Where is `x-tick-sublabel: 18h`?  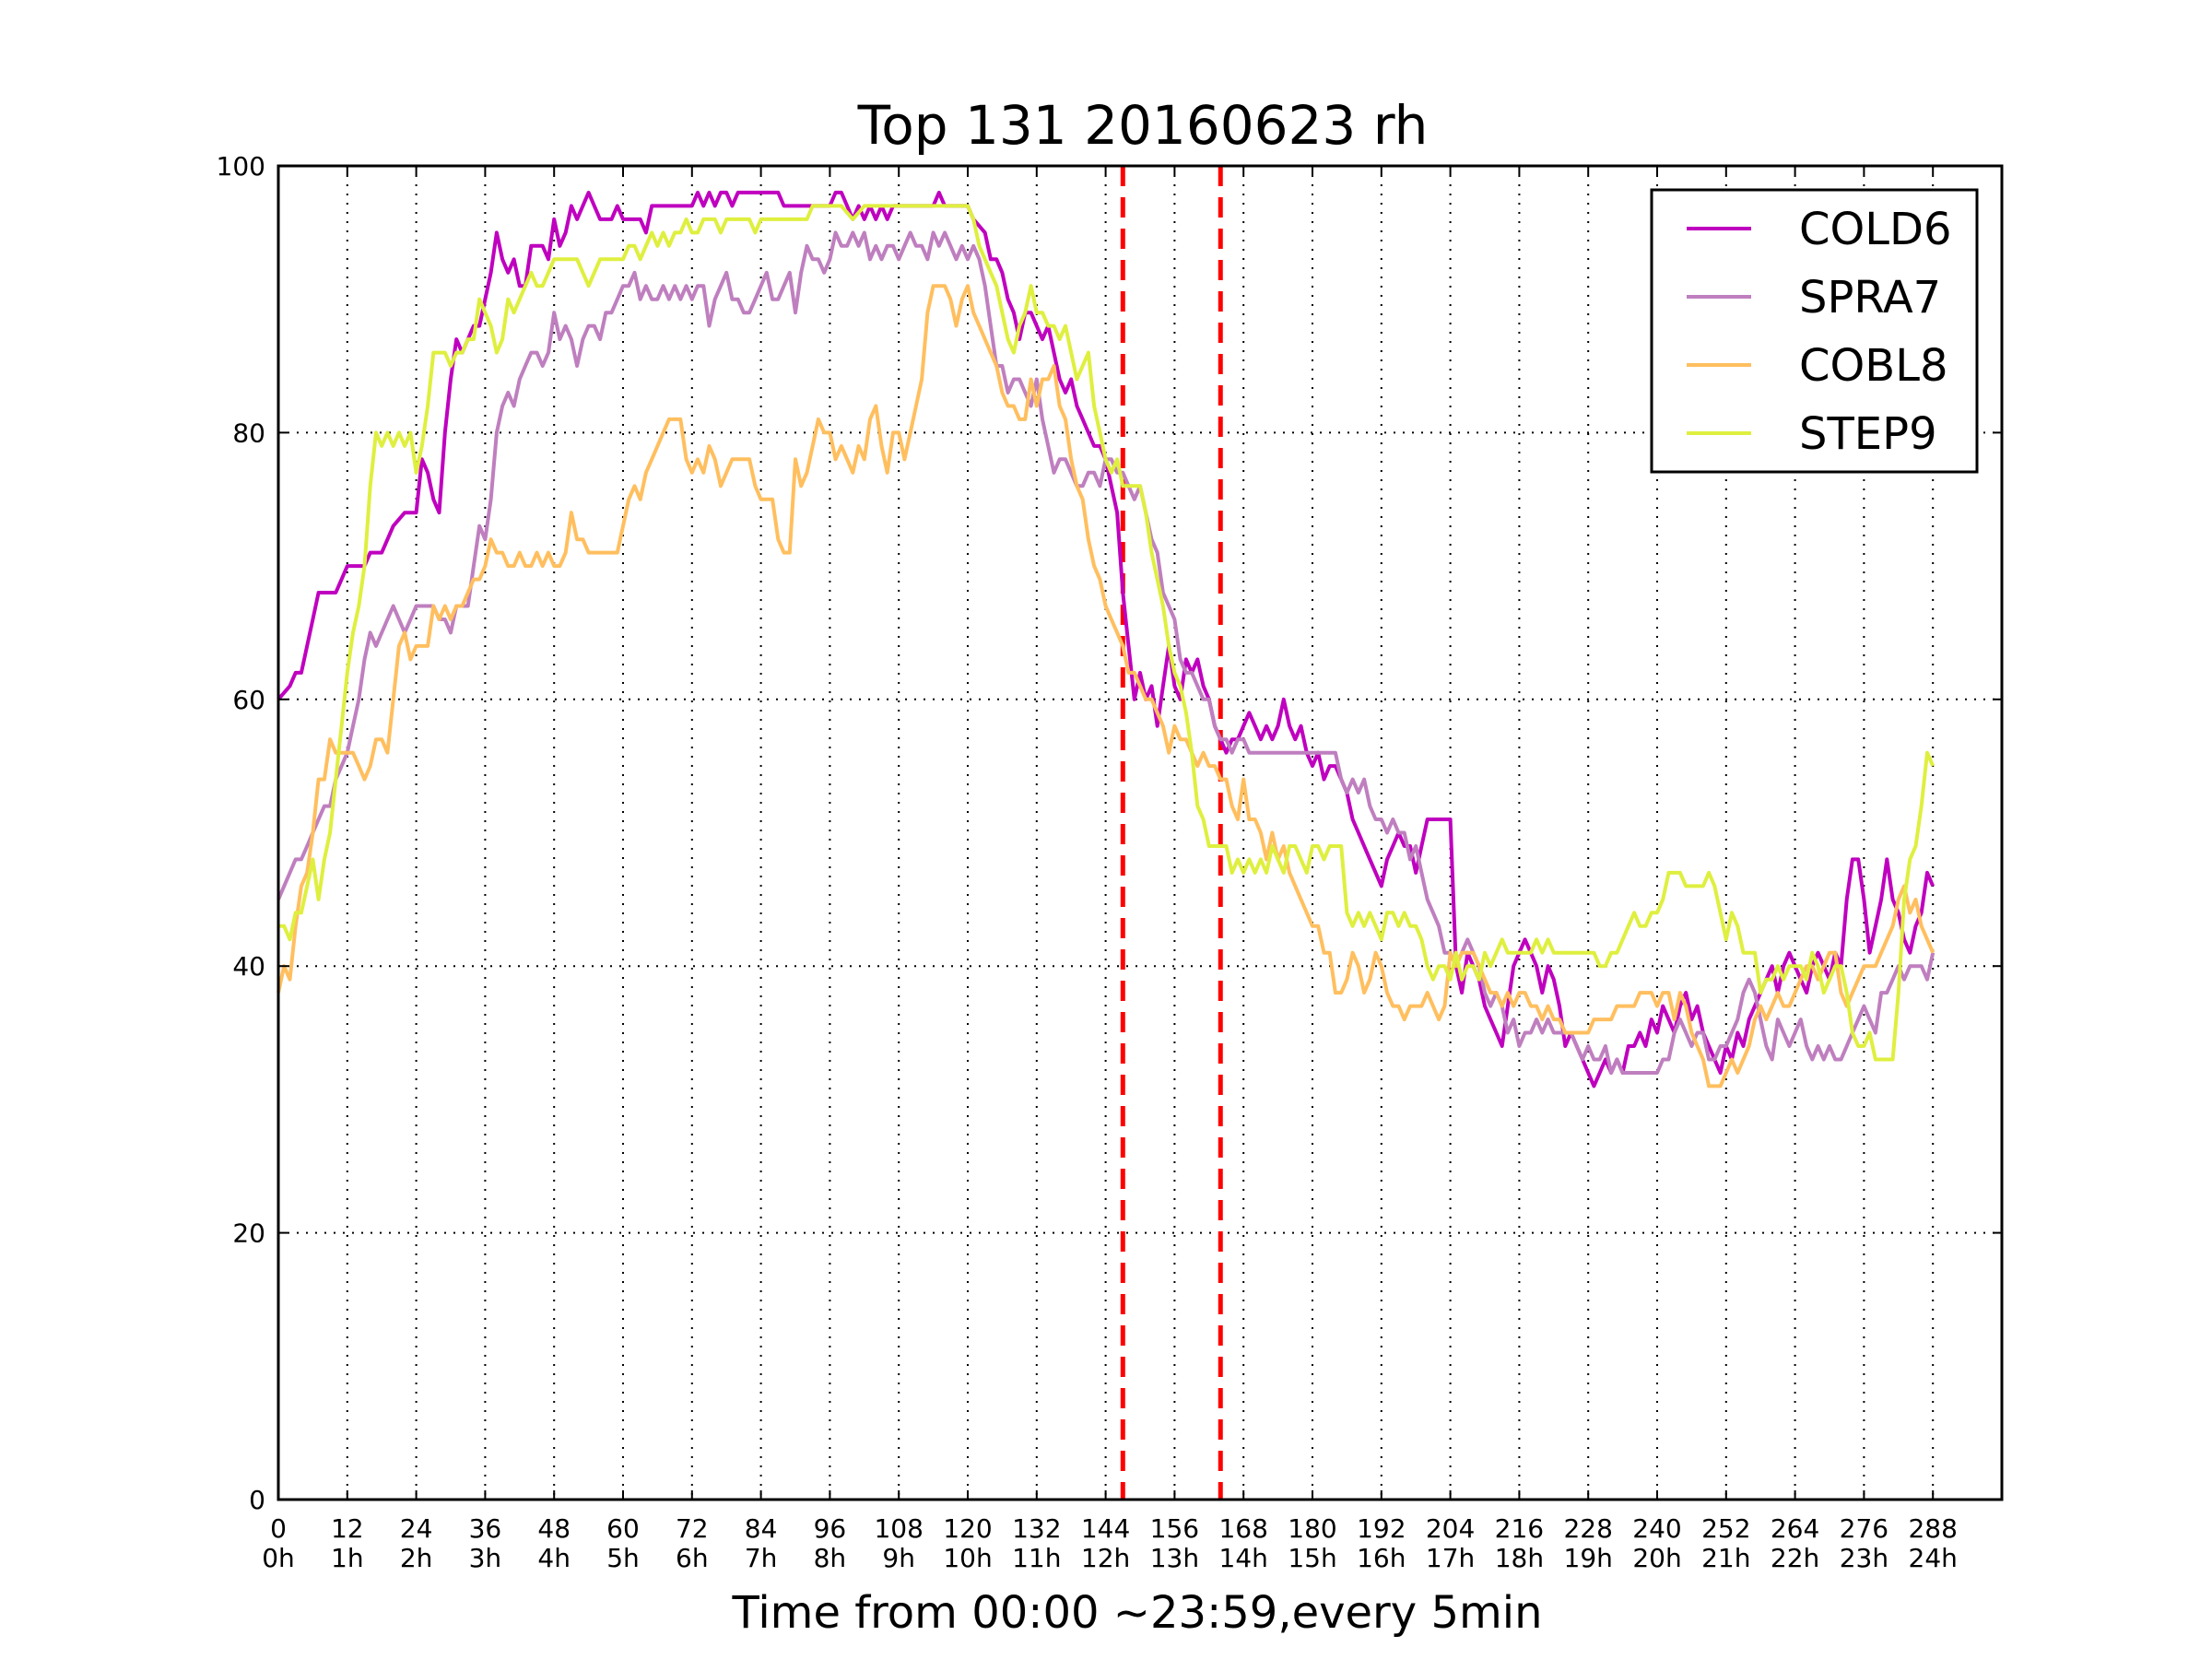 x-tick-sublabel: 18h is located at coordinates (1519, 1558).